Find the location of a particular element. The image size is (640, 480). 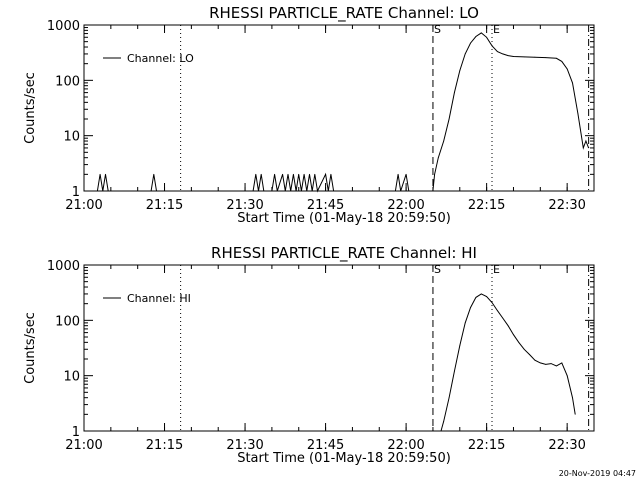

y-tick-label: 100 is located at coordinates (67, 321).